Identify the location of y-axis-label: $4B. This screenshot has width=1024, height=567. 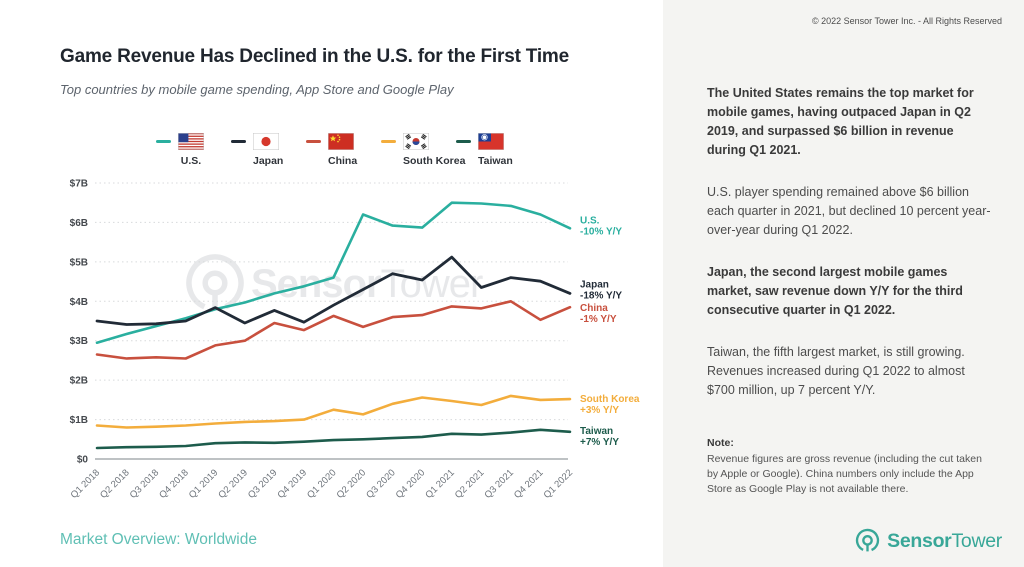
(79, 302).